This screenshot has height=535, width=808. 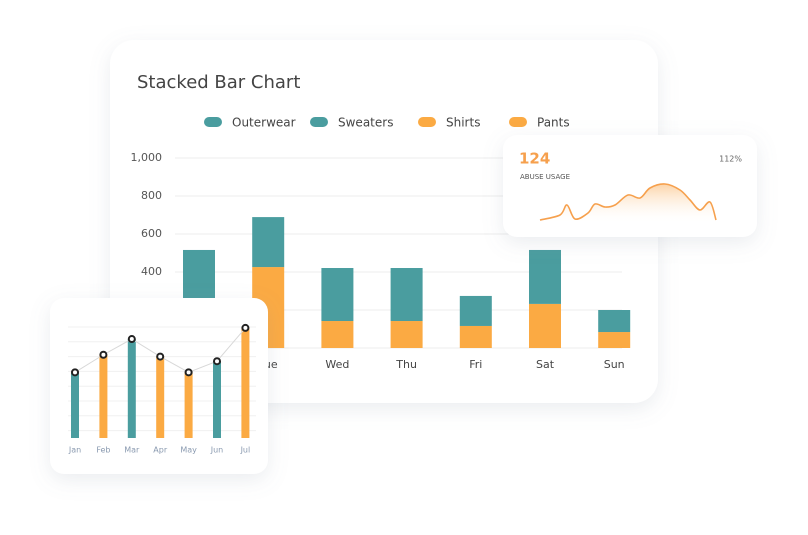 I want to click on legend-label: Sweaters, so click(x=365, y=123).